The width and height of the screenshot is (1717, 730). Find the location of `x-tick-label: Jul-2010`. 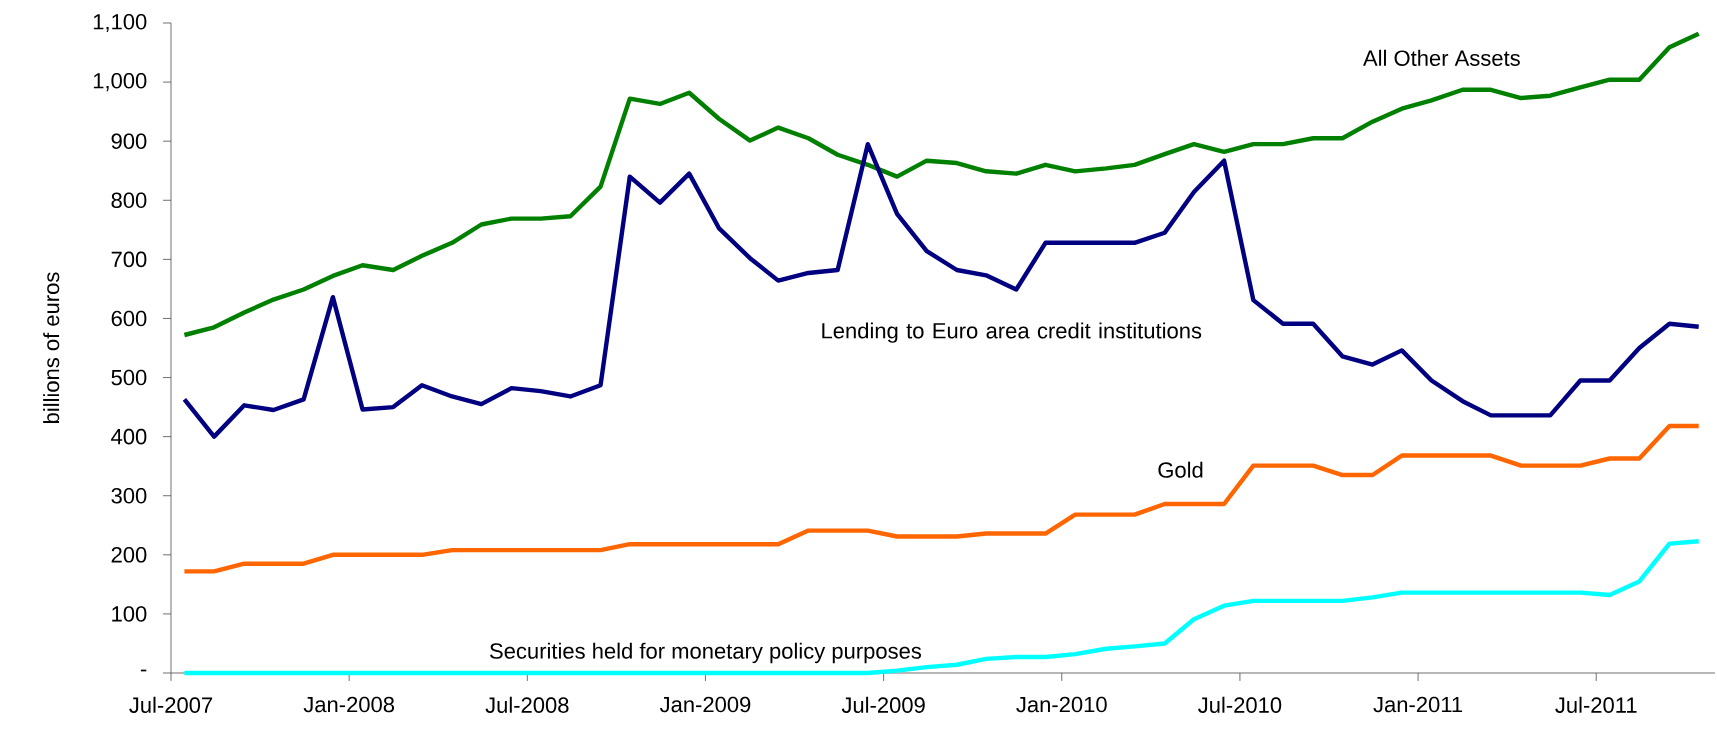

x-tick-label: Jul-2010 is located at coordinates (1240, 704).